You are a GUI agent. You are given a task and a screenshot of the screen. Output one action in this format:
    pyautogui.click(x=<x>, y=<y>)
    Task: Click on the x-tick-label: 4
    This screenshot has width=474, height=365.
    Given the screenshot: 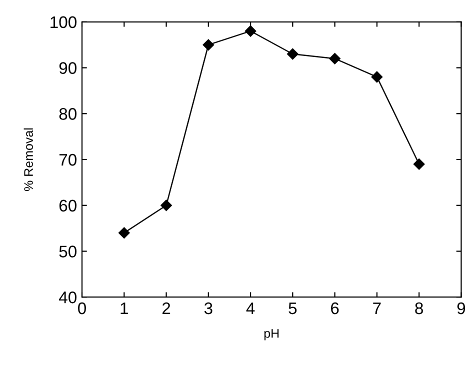 What is the action you would take?
    pyautogui.click(x=250, y=308)
    